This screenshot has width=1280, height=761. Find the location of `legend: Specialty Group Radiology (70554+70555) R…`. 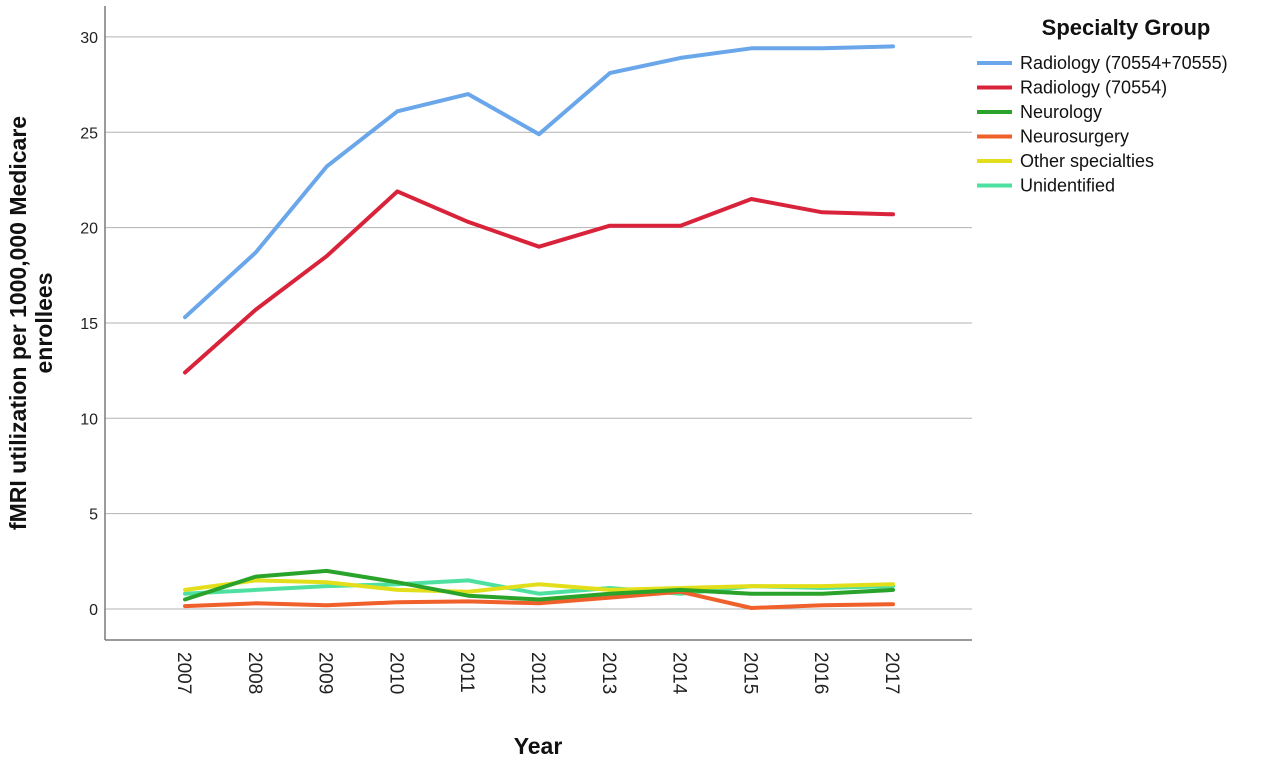

legend: Specialty Group Radiology (70554+70555) R… is located at coordinates (1102, 105).